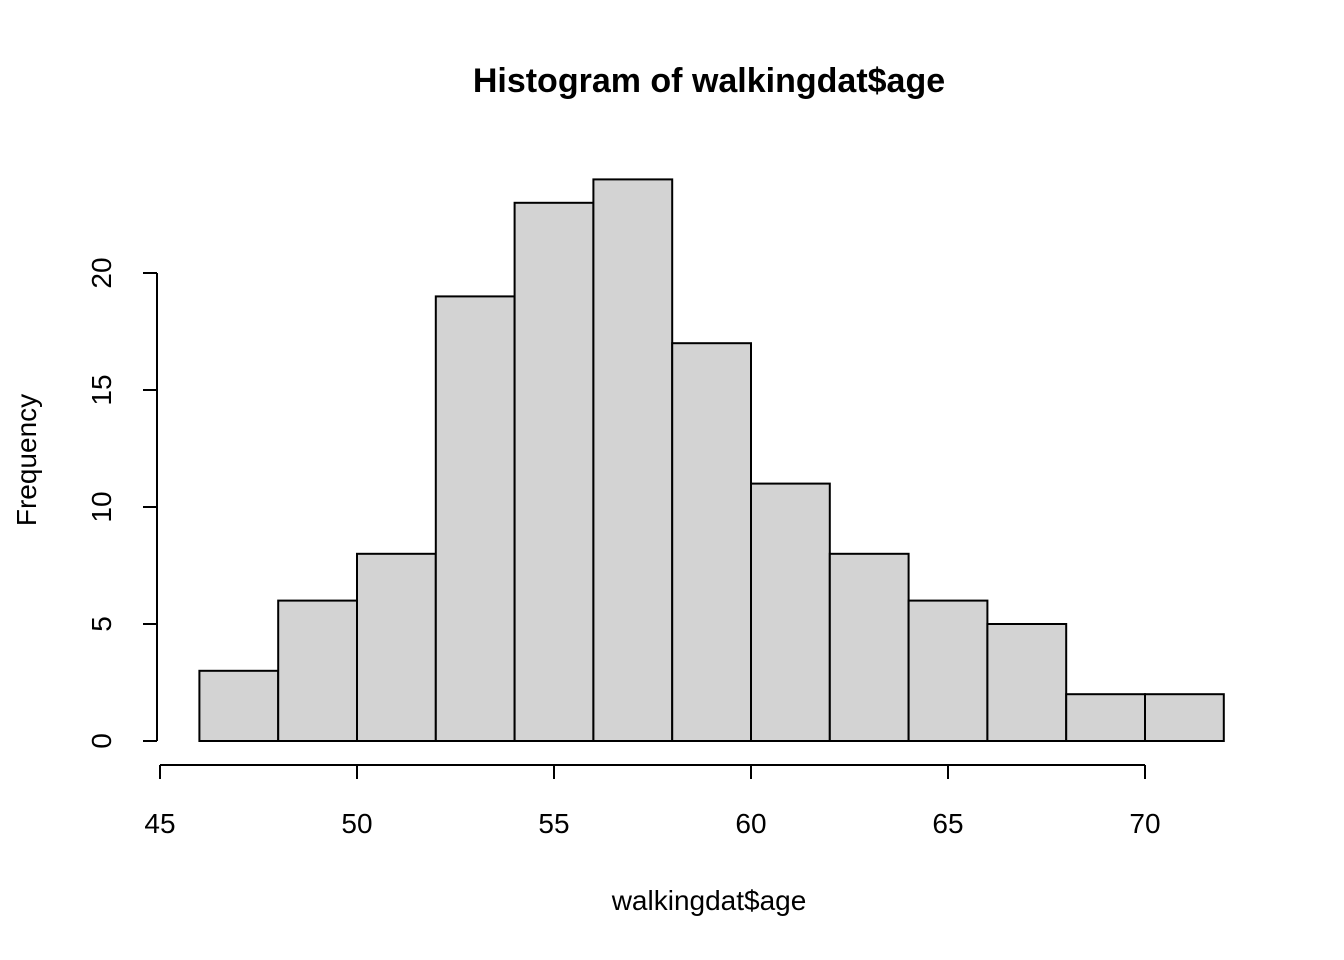 The height and width of the screenshot is (960, 1344). Describe the element at coordinates (709, 900) in the screenshot. I see `x-axis-label: walkingdat$age` at that location.